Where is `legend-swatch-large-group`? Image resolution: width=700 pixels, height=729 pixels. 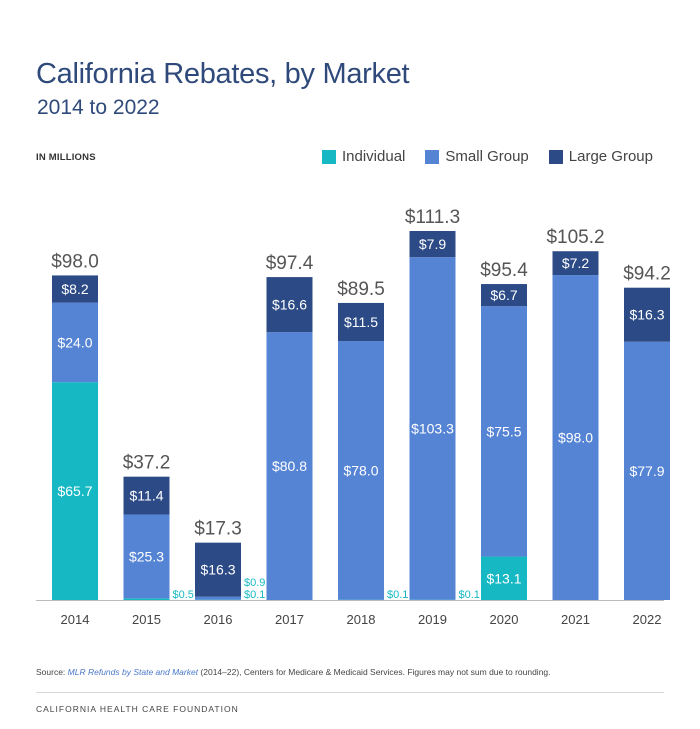 legend-swatch-large-group is located at coordinates (555, 156).